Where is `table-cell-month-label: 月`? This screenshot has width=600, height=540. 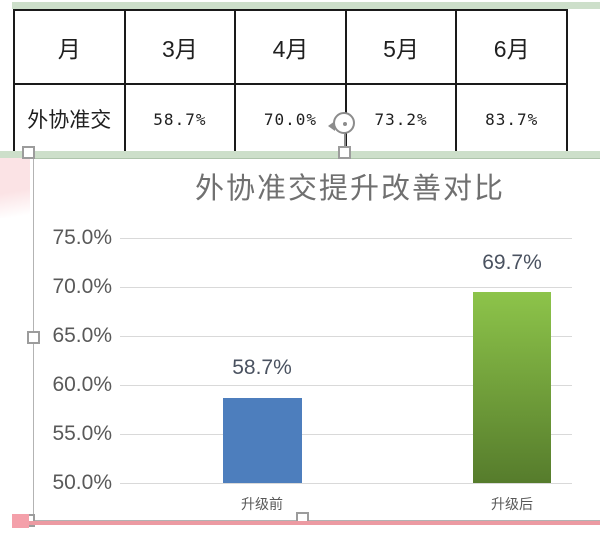 table-cell-month-label: 月 is located at coordinates (69, 47).